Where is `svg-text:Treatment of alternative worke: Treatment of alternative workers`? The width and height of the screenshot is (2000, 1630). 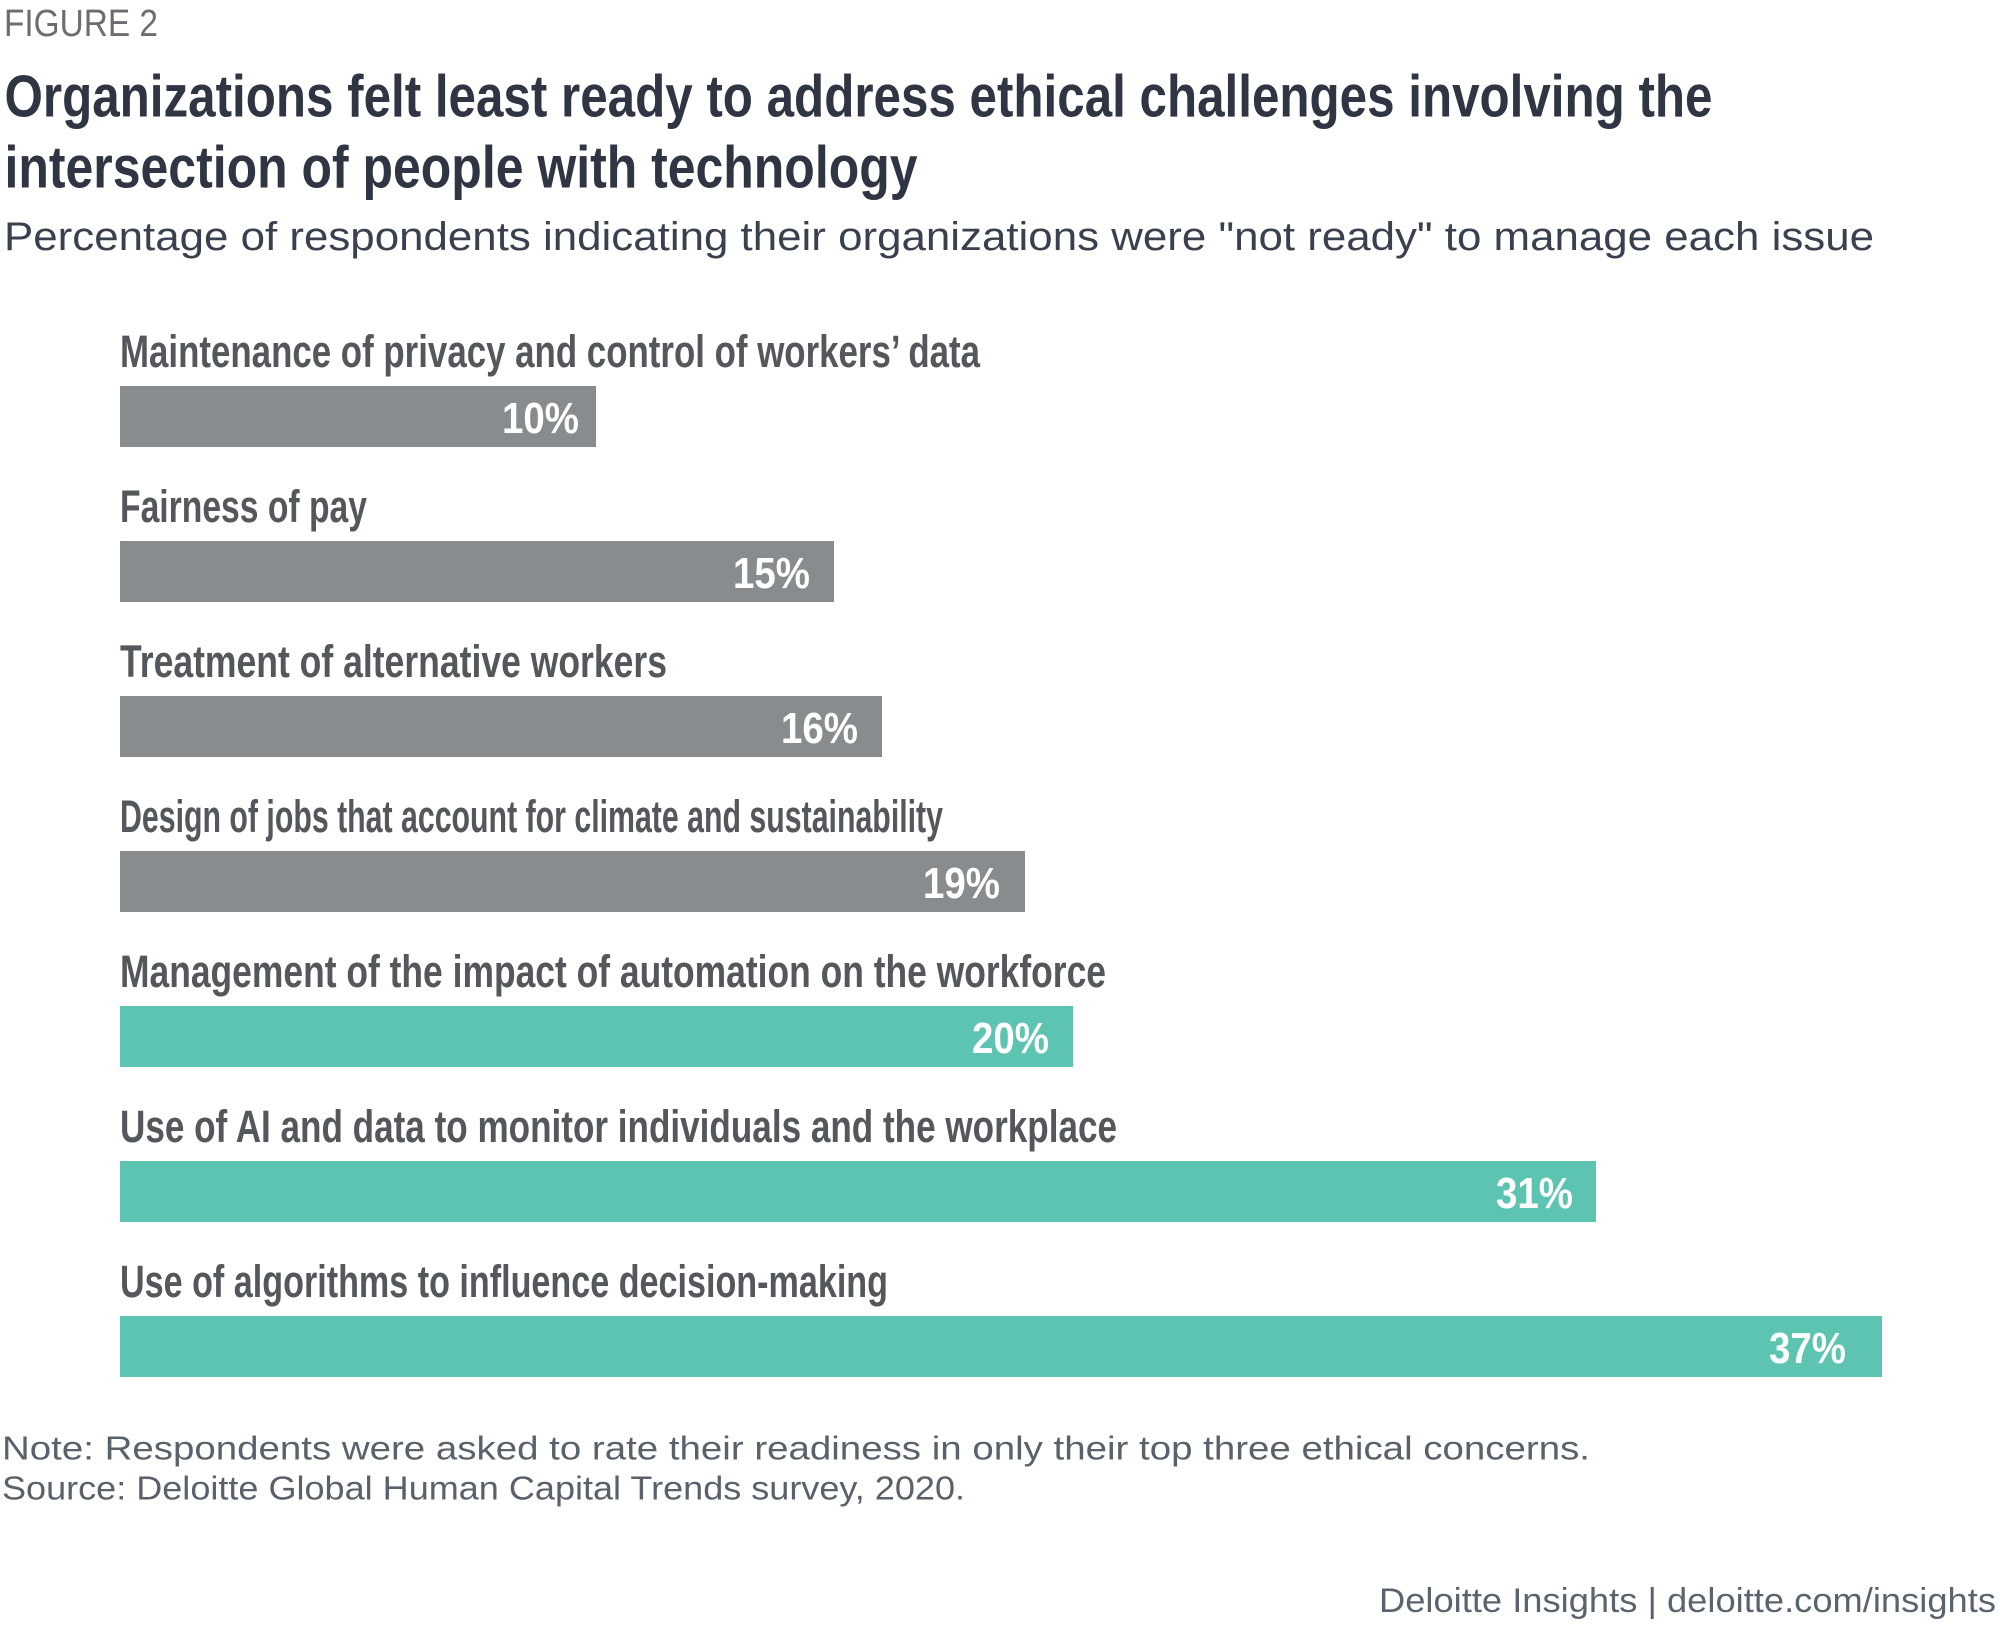 svg-text:Treatment of alternative worke: Treatment of alternative workers is located at coordinates (393, 661).